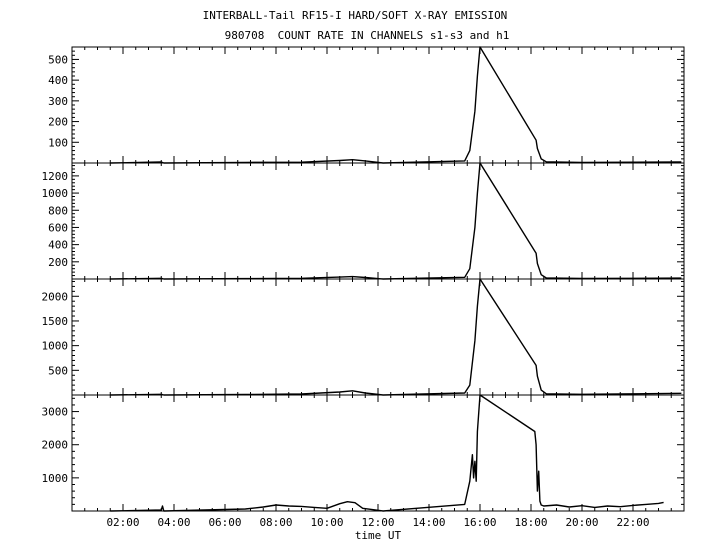  Describe the element at coordinates (58, 370) in the screenshot. I see `y-tick-label-s3: 500` at that location.